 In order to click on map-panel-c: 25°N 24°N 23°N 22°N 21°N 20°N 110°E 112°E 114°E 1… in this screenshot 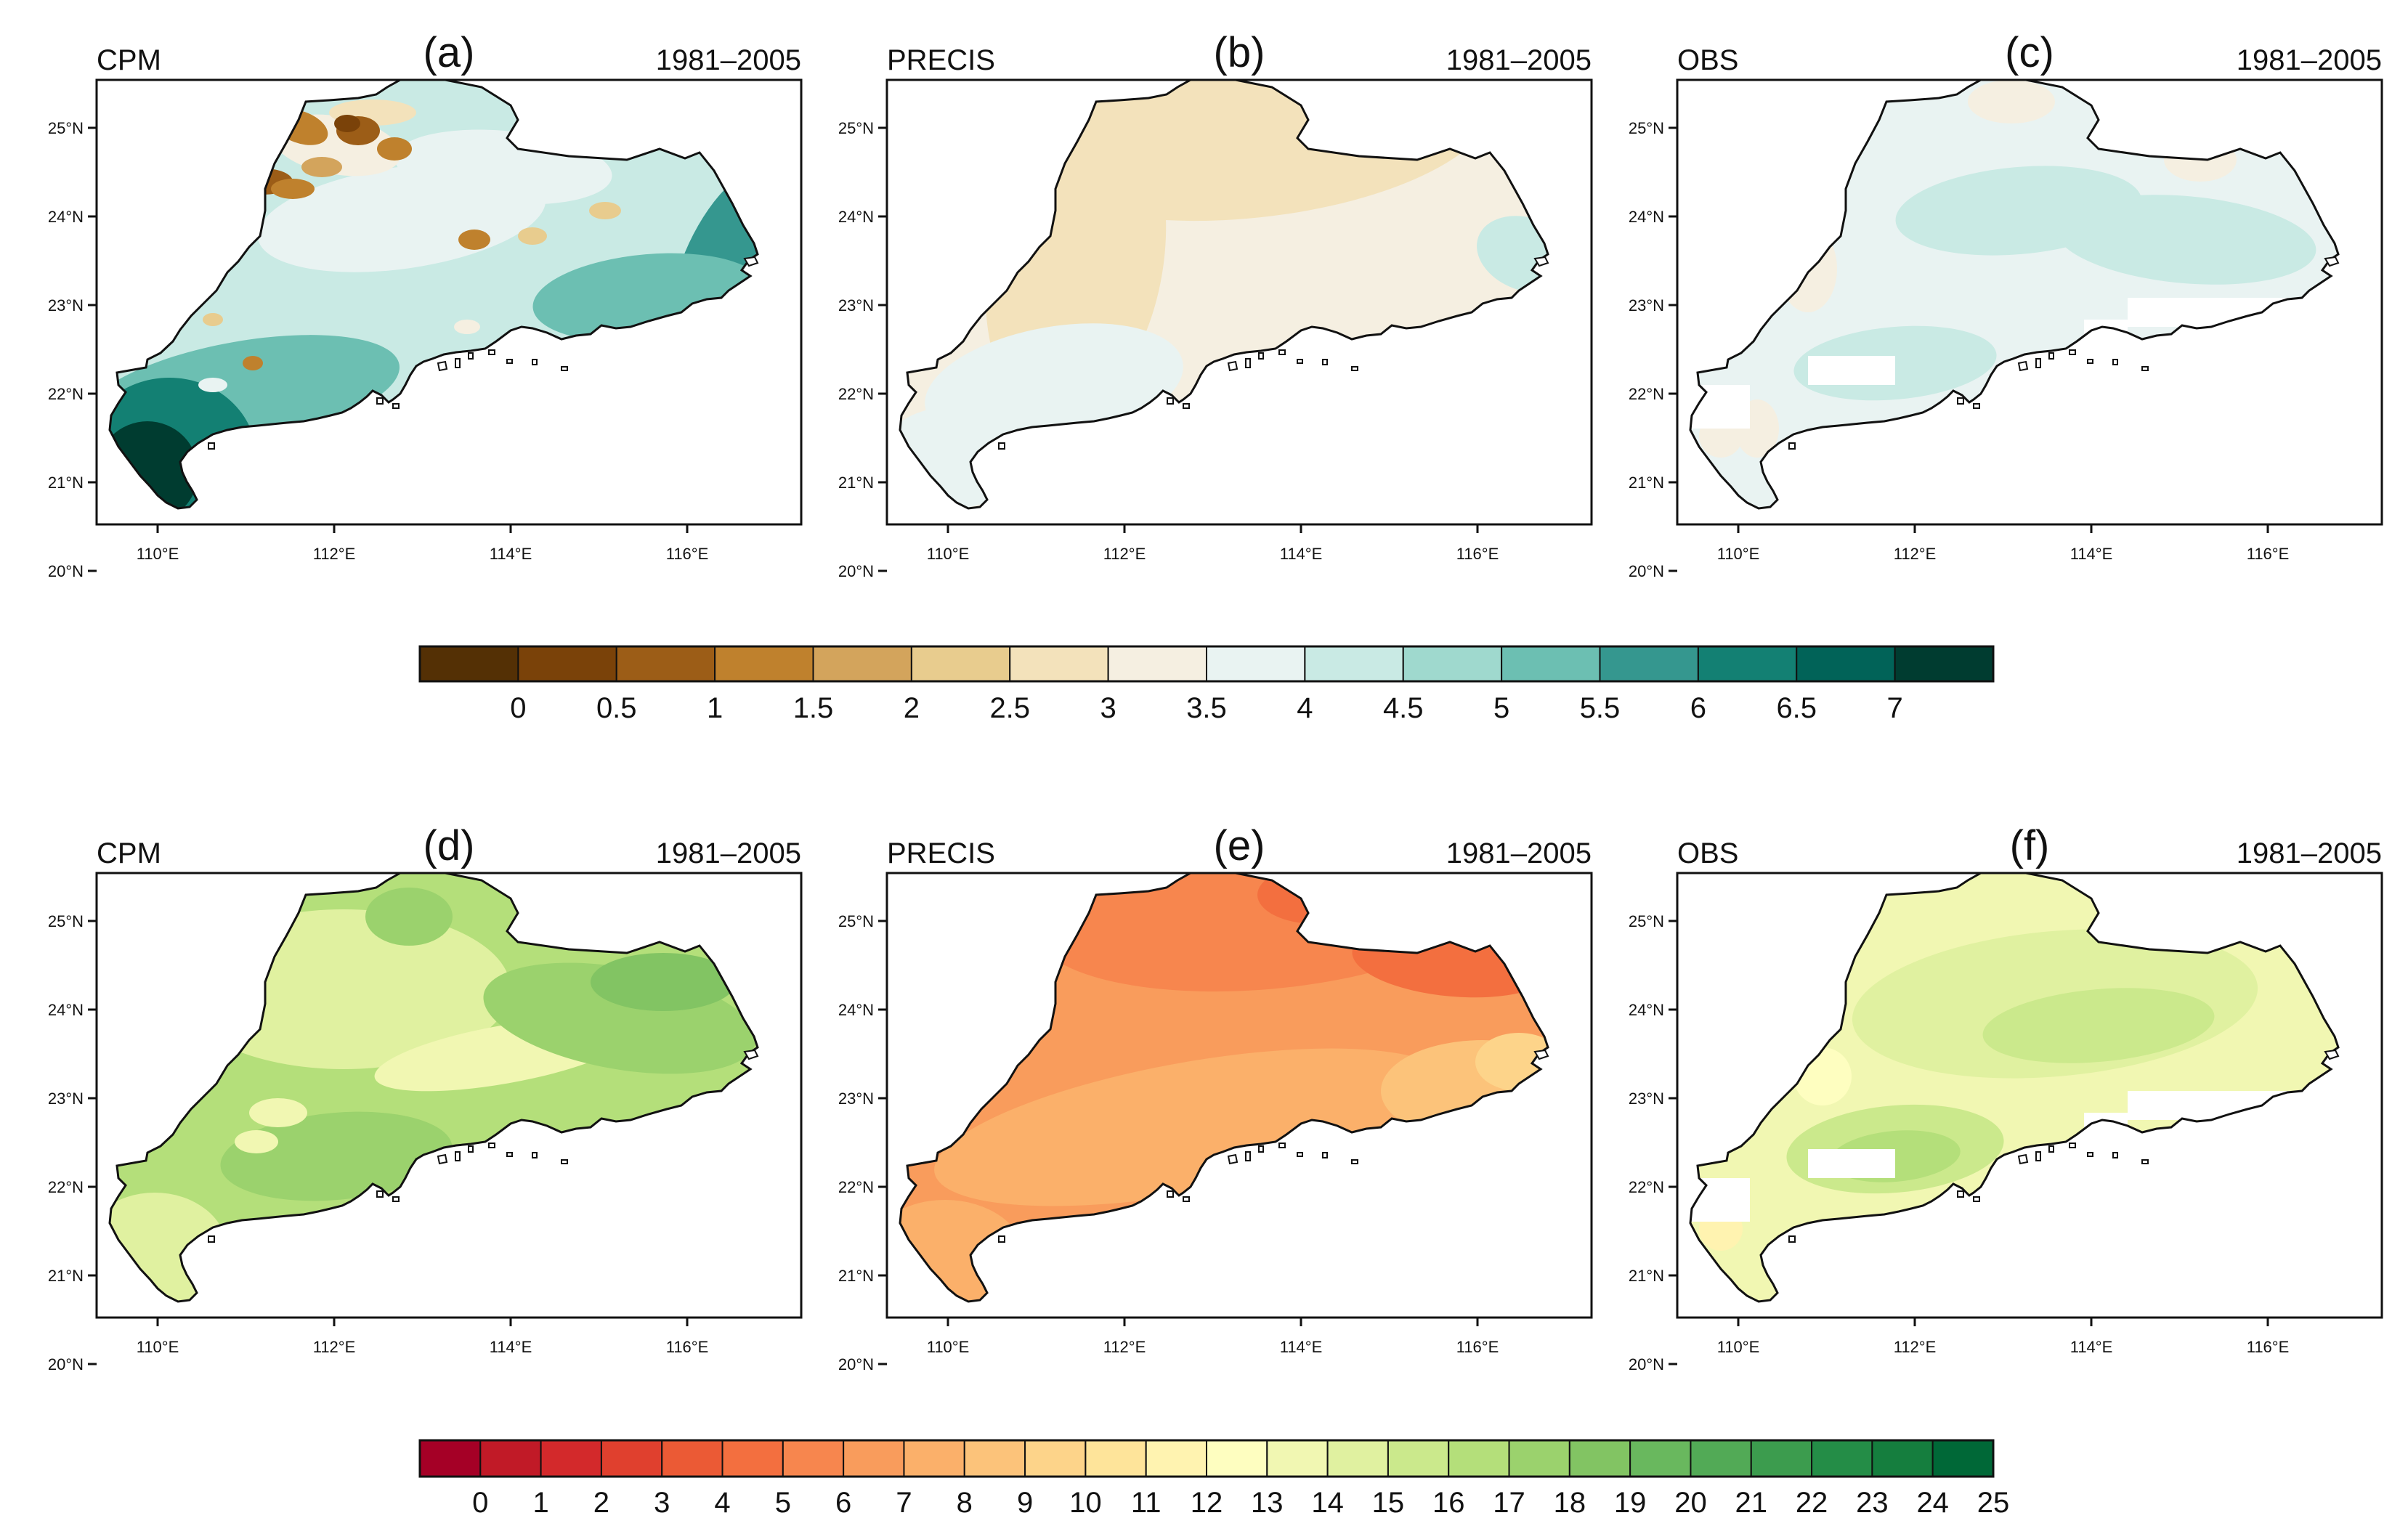, I will do `click(2006, 304)`.